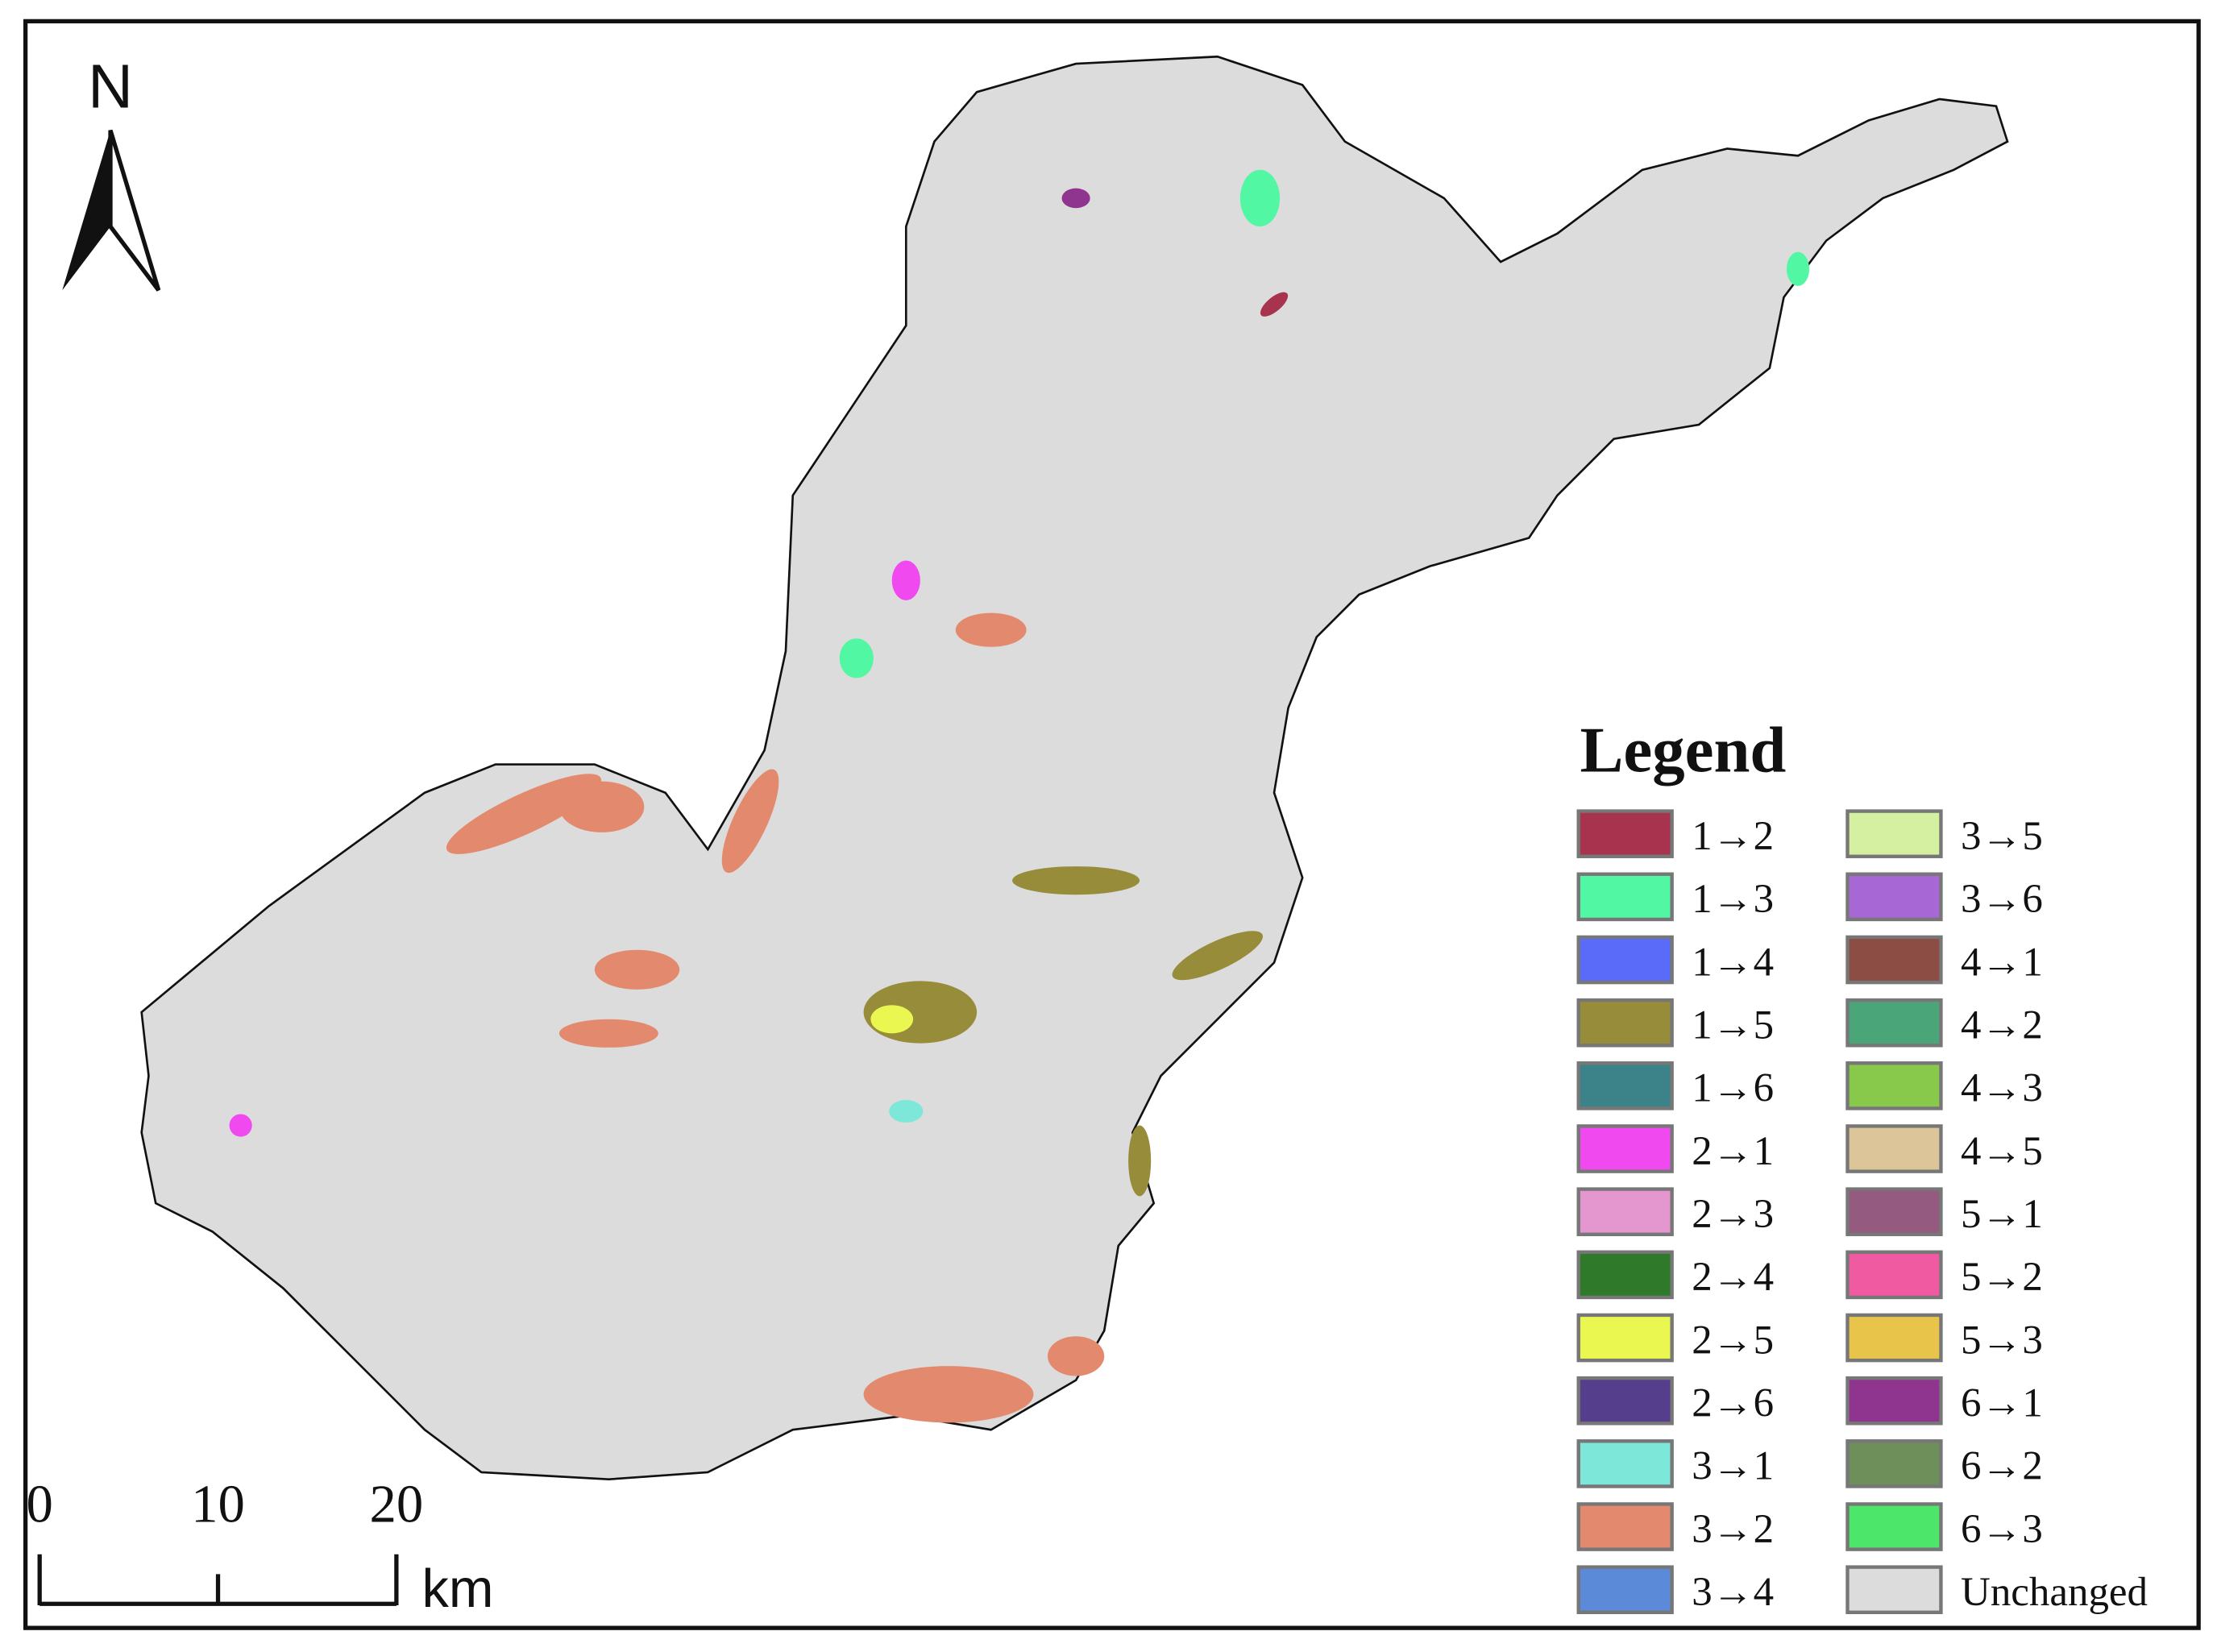 The width and height of the screenshot is (2217, 1652). What do you see at coordinates (1733, 1278) in the screenshot?
I see `legend-label: 2→4` at bounding box center [1733, 1278].